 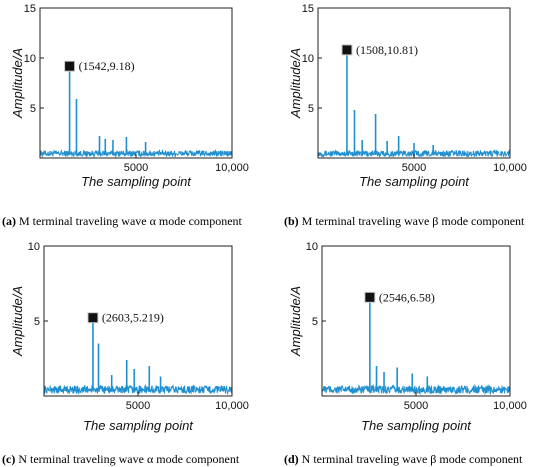 What do you see at coordinates (308, 9) in the screenshot?
I see `chart-b-ytick-label-2: 15` at bounding box center [308, 9].